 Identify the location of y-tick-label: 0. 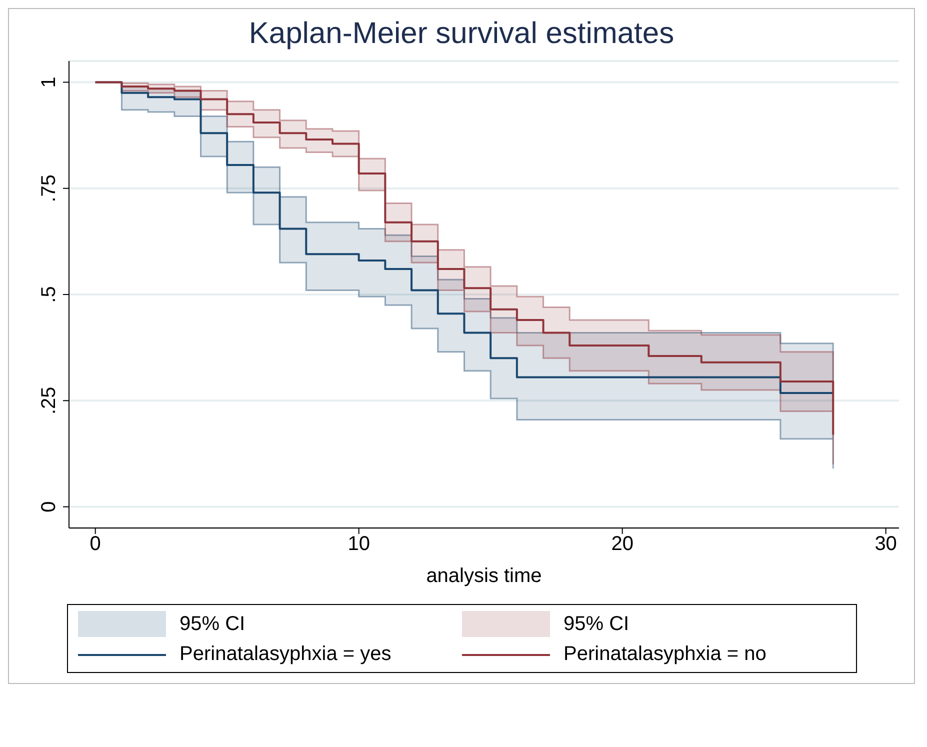
(49, 506).